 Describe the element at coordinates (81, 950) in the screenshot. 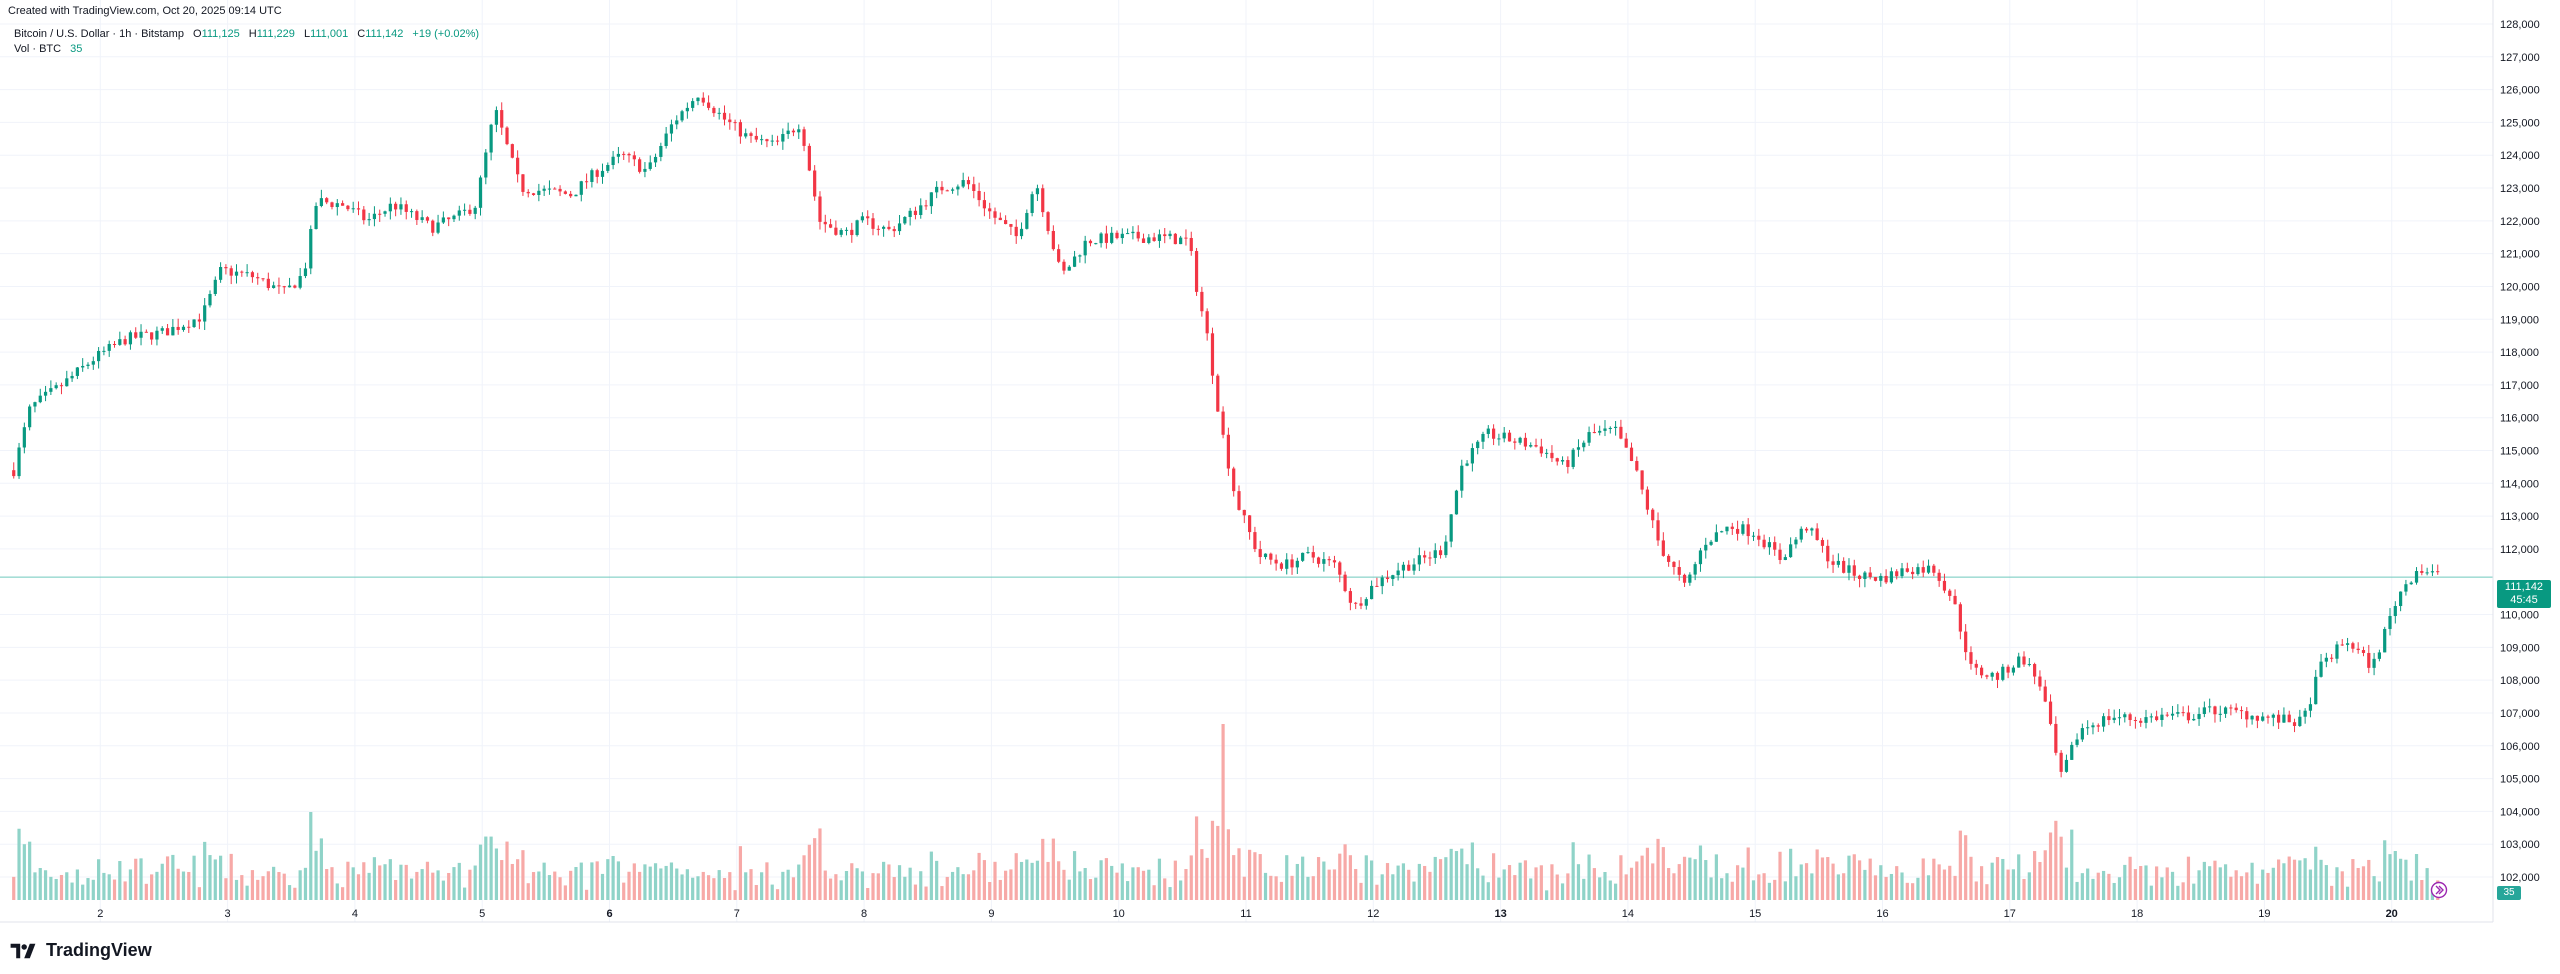

I see `tradingview-logo: TradingView` at that location.